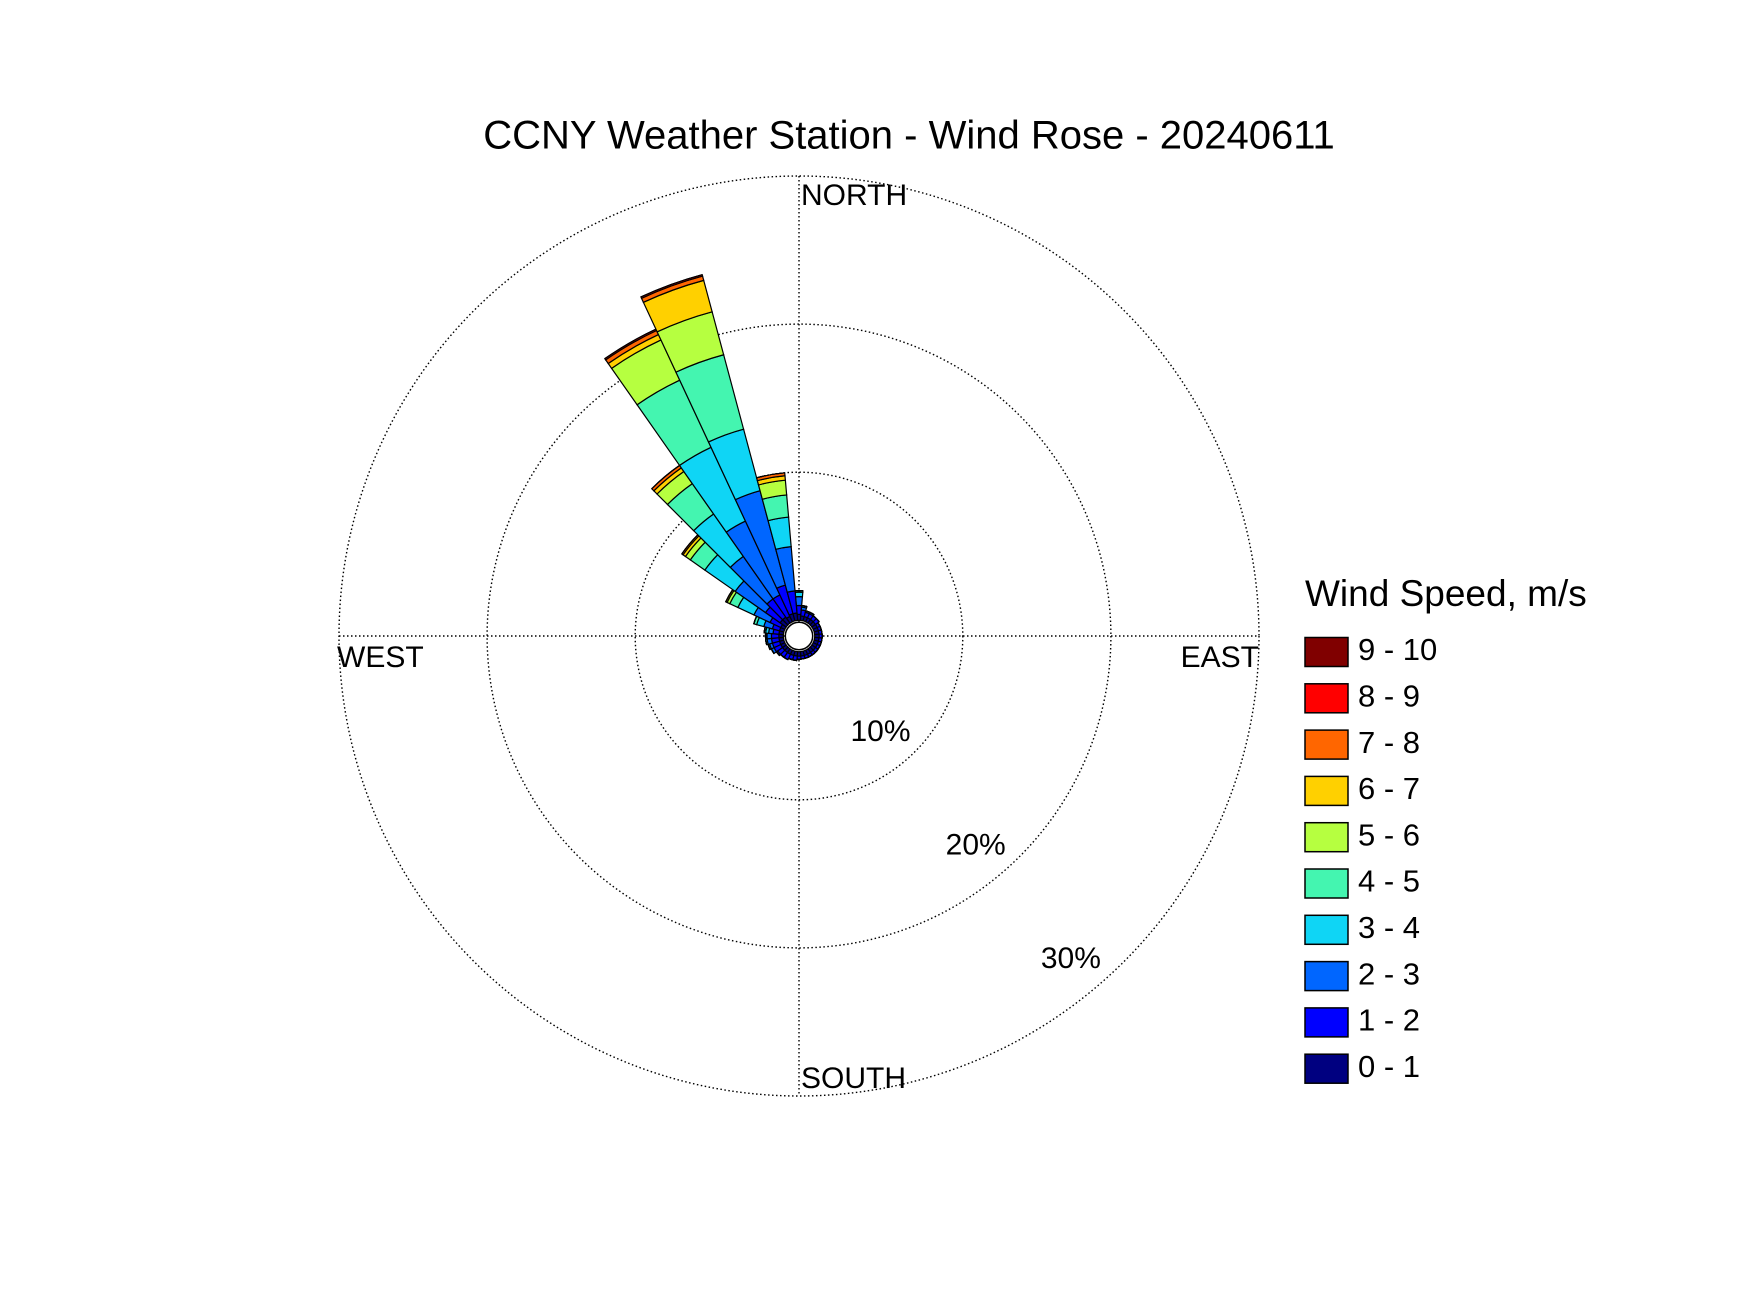 Image resolution: width=1750 pixels, height=1313 pixels. Describe the element at coordinates (1389, 695) in the screenshot. I see `legend-label: 8 - 9` at that location.